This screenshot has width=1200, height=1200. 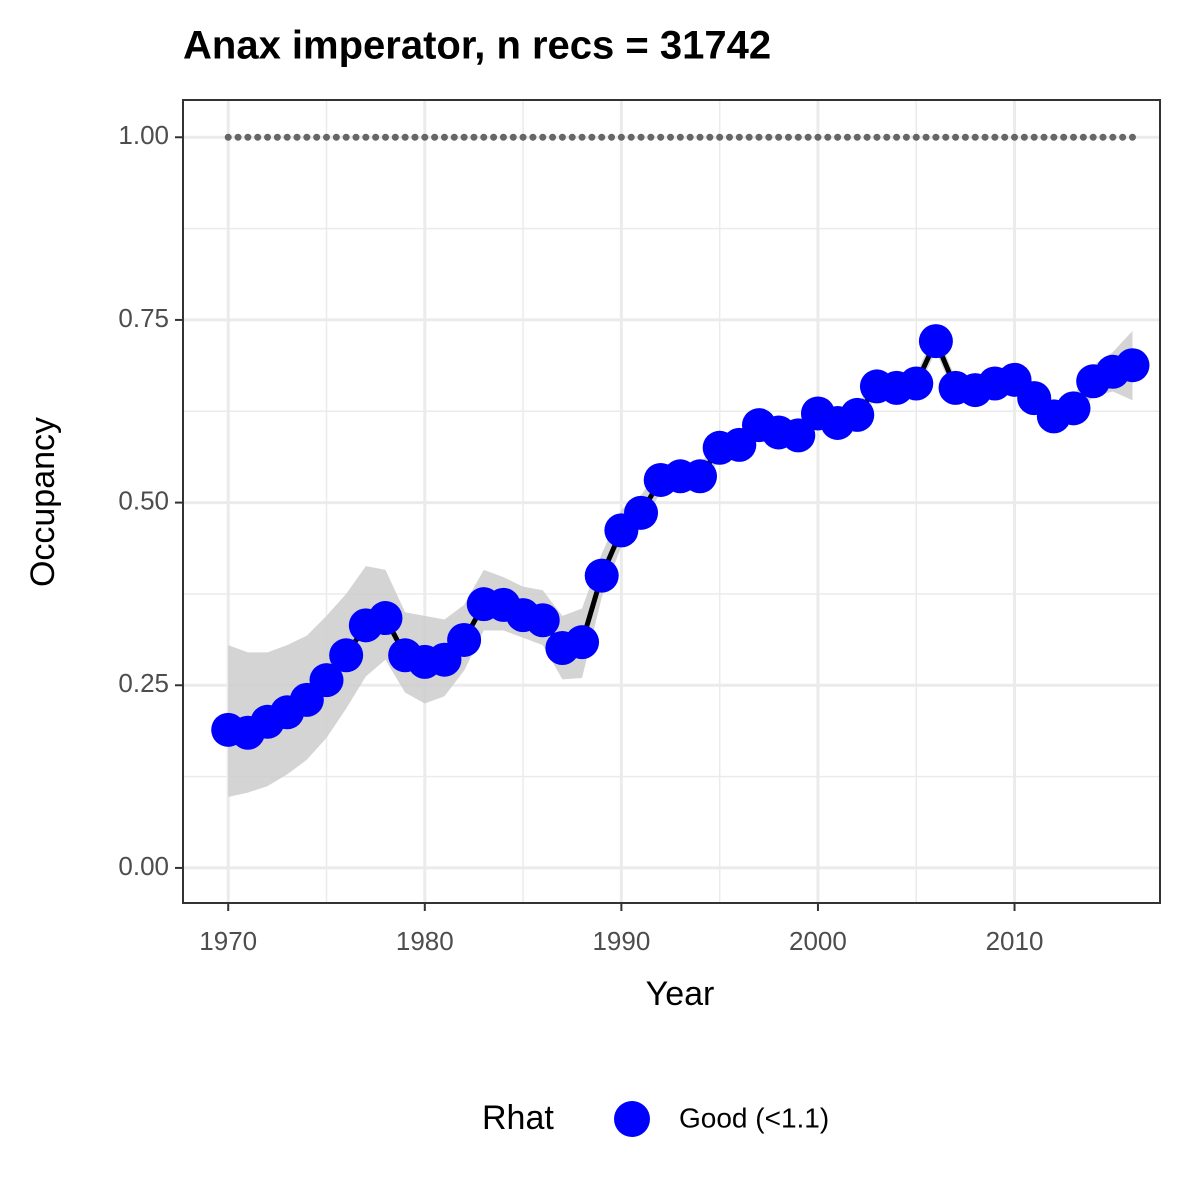 I want to click on legend-label: Good (<1.1), so click(x=754, y=1117).